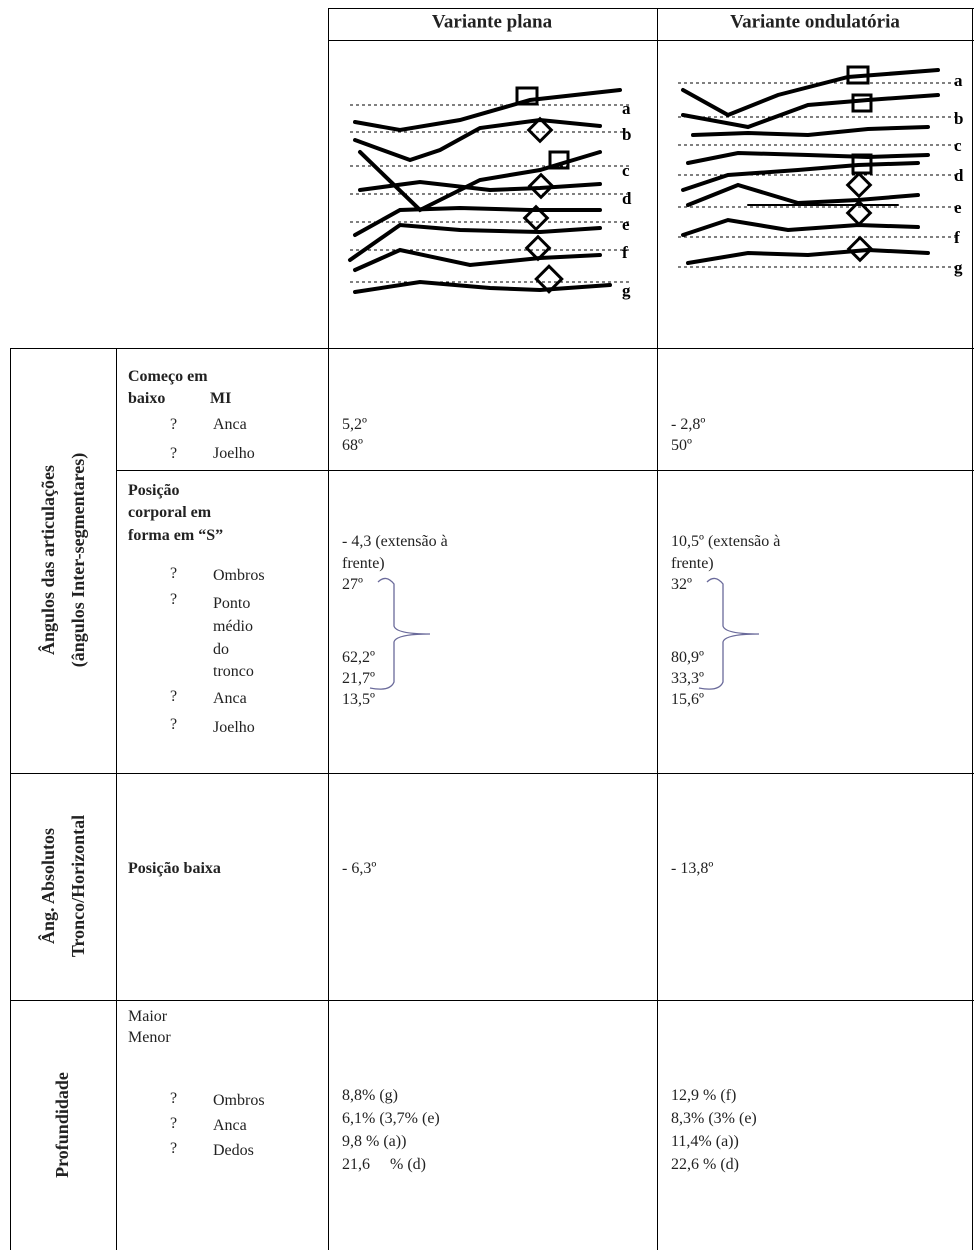 The width and height of the screenshot is (974, 1250). What do you see at coordinates (352, 445) in the screenshot?
I see `cell-value: 68º` at bounding box center [352, 445].